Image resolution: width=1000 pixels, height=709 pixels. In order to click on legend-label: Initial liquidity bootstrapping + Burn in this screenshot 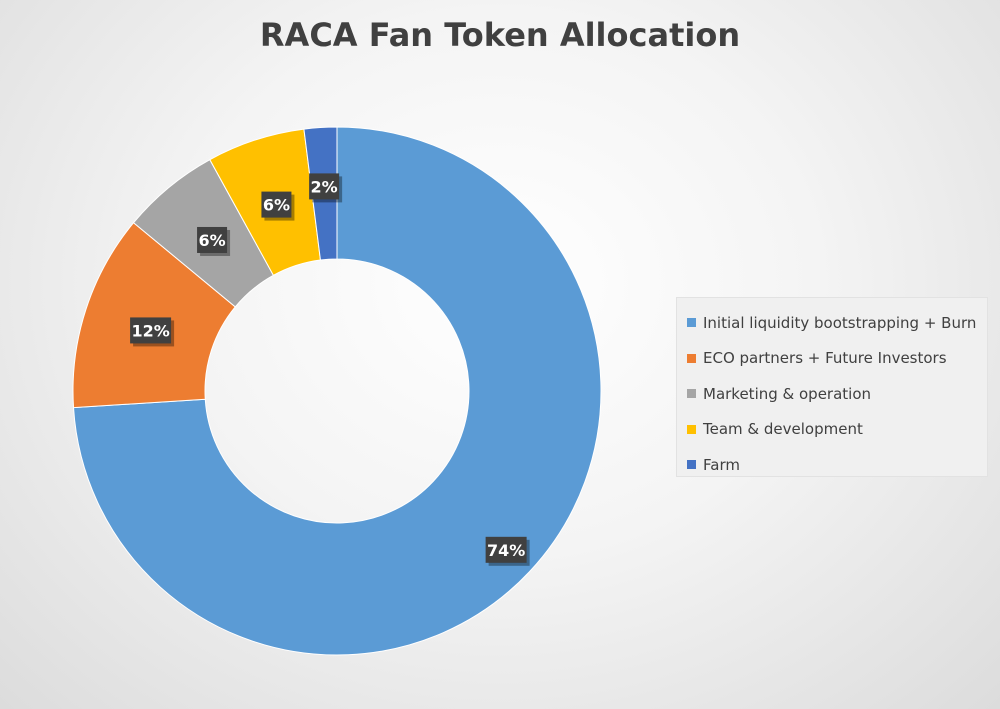, I will do `click(840, 322)`.